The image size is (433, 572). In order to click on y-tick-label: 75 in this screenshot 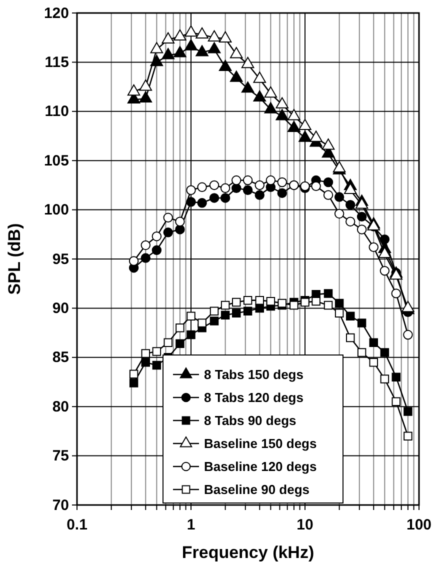, I will do `click(60, 456)`.